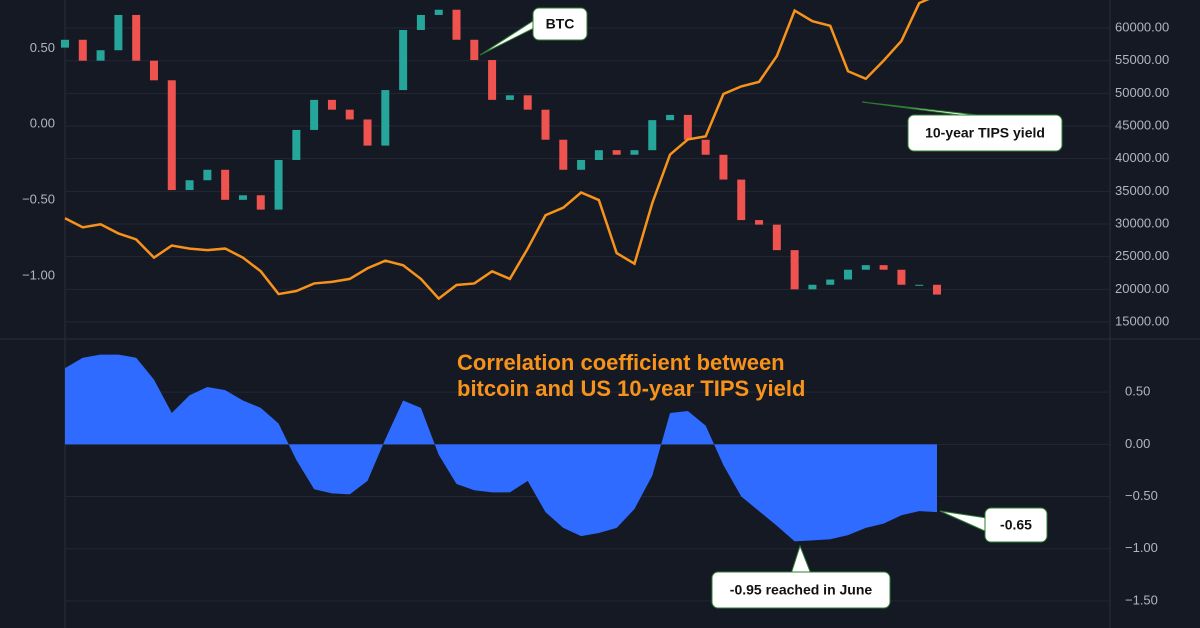 Image resolution: width=1200 pixels, height=628 pixels. What do you see at coordinates (1142, 222) in the screenshot?
I see `tick-label: 30000.00` at bounding box center [1142, 222].